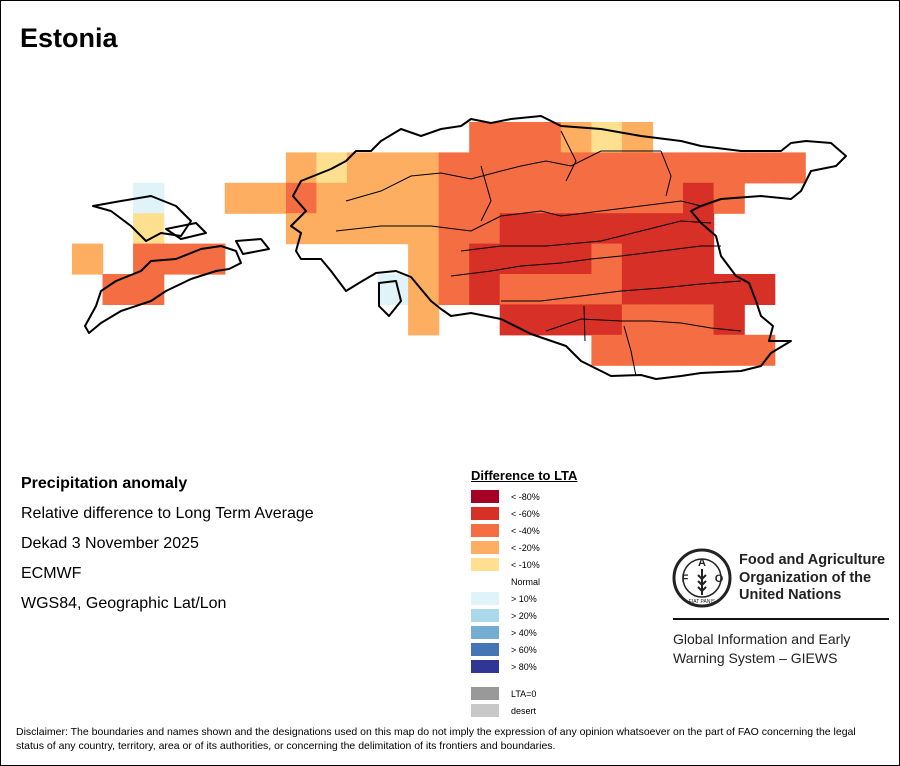  Describe the element at coordinates (142, 218) in the screenshot. I see `hiiumaa-outline` at that location.